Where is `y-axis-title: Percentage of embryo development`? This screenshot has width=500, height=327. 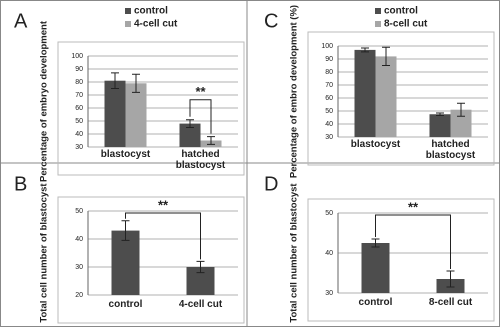 y-axis-title: Percentage of embryo development is located at coordinates (44, 101).